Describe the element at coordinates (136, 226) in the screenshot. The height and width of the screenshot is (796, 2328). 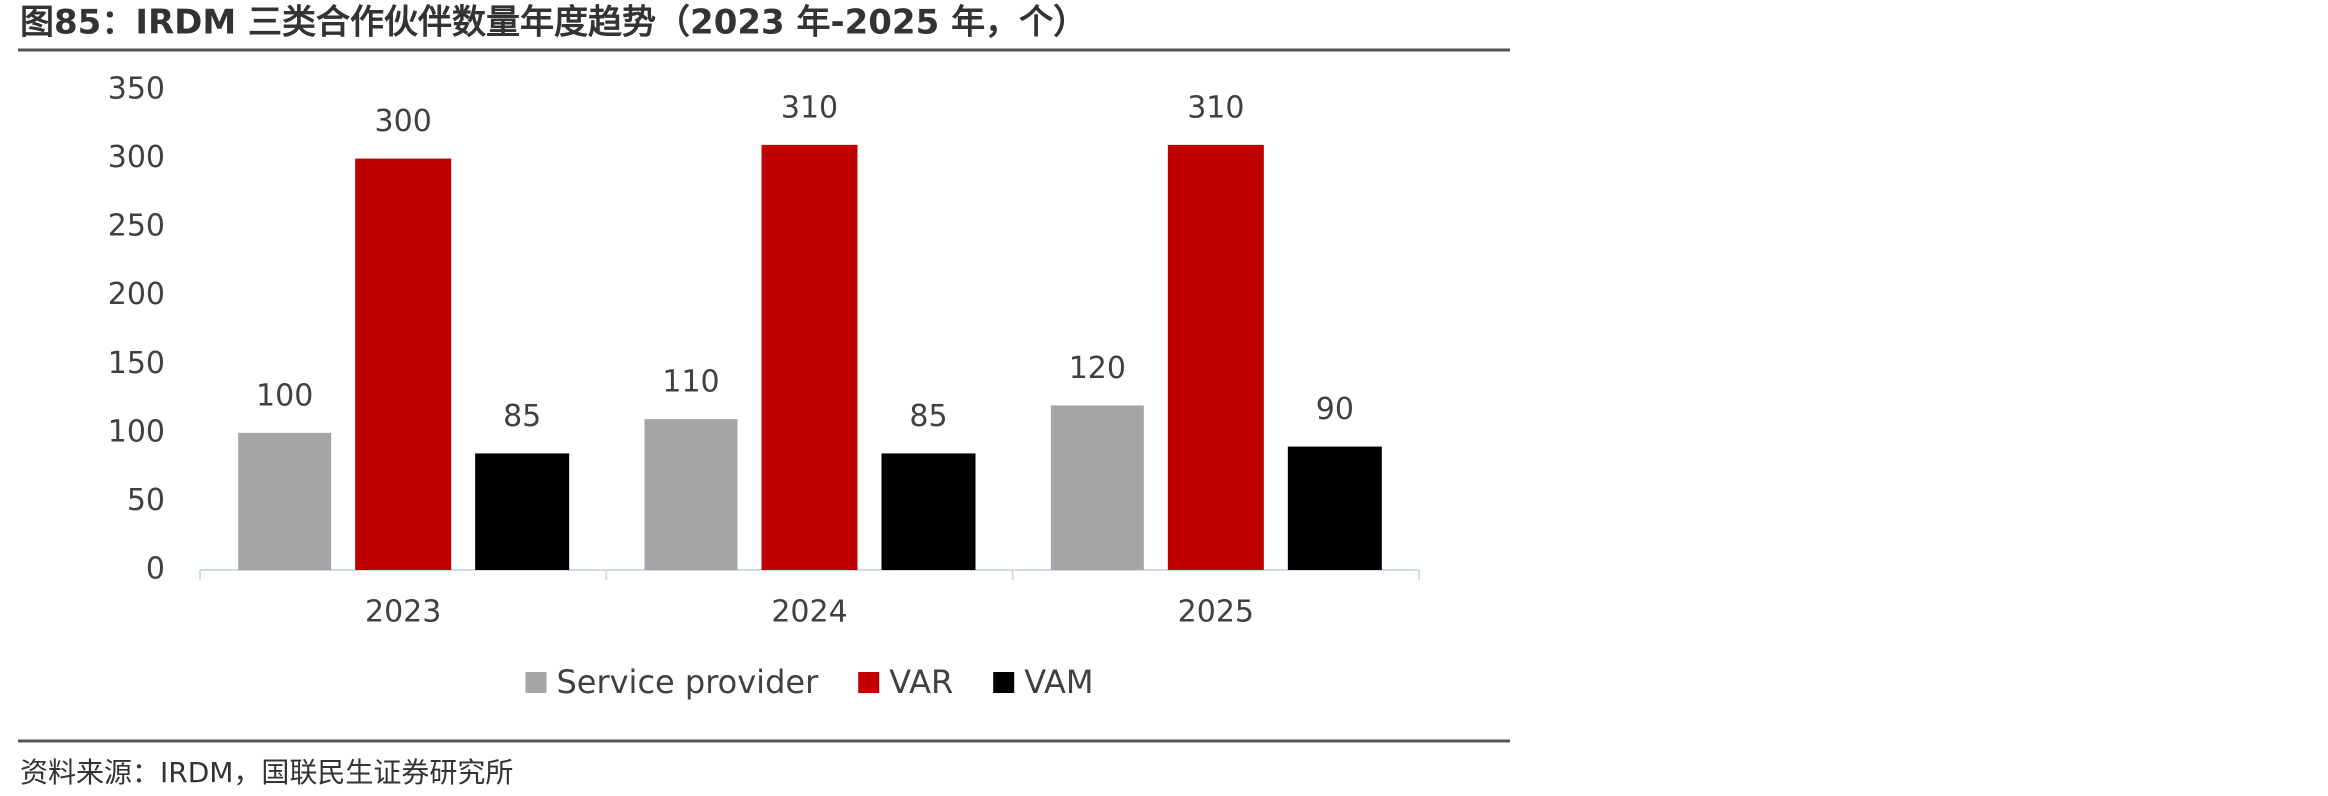
I see `y-tick-label: 250` at that location.